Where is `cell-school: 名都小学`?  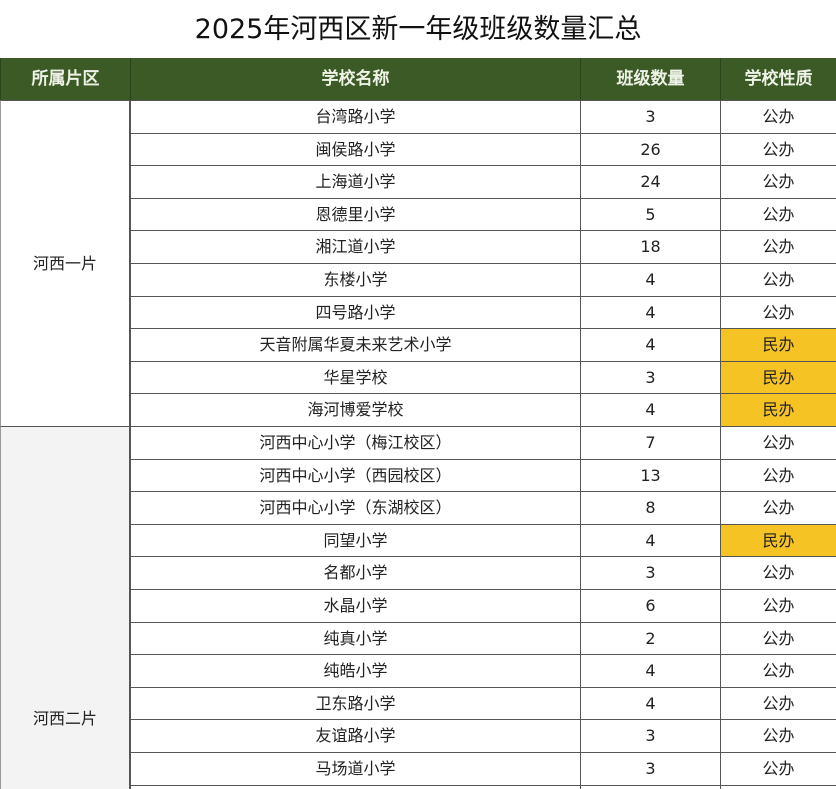
cell-school: 名都小学 is located at coordinates (355, 572).